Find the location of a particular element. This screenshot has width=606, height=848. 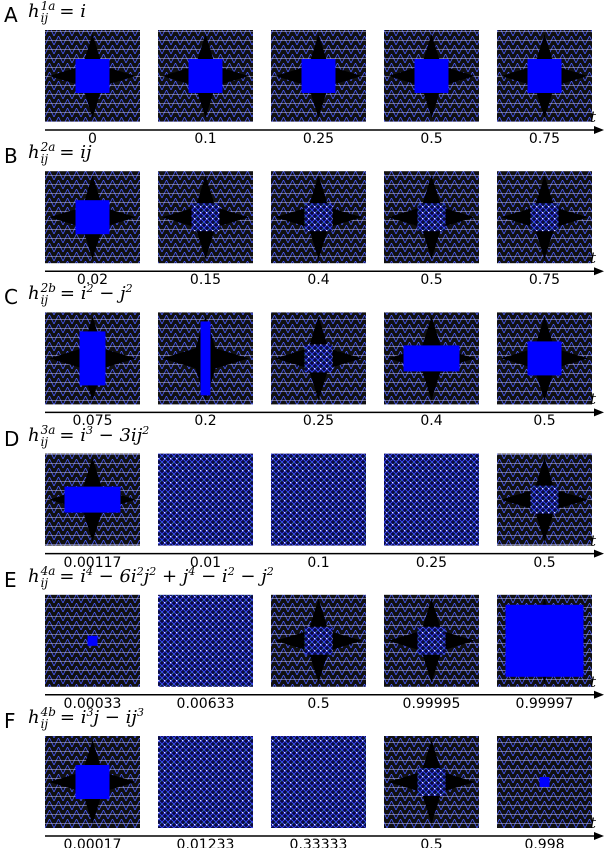

formula-term: − i is located at coordinates (211, 576).